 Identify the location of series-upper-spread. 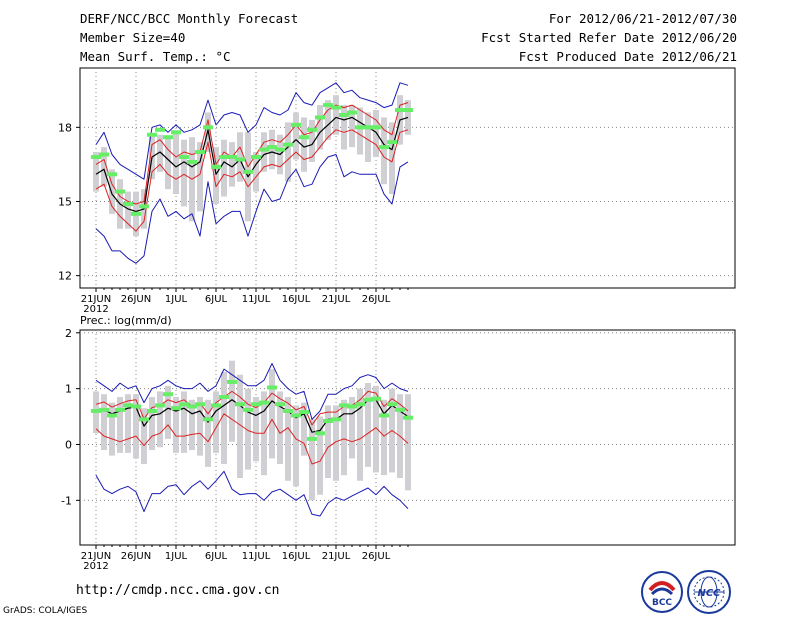
(252, 153).